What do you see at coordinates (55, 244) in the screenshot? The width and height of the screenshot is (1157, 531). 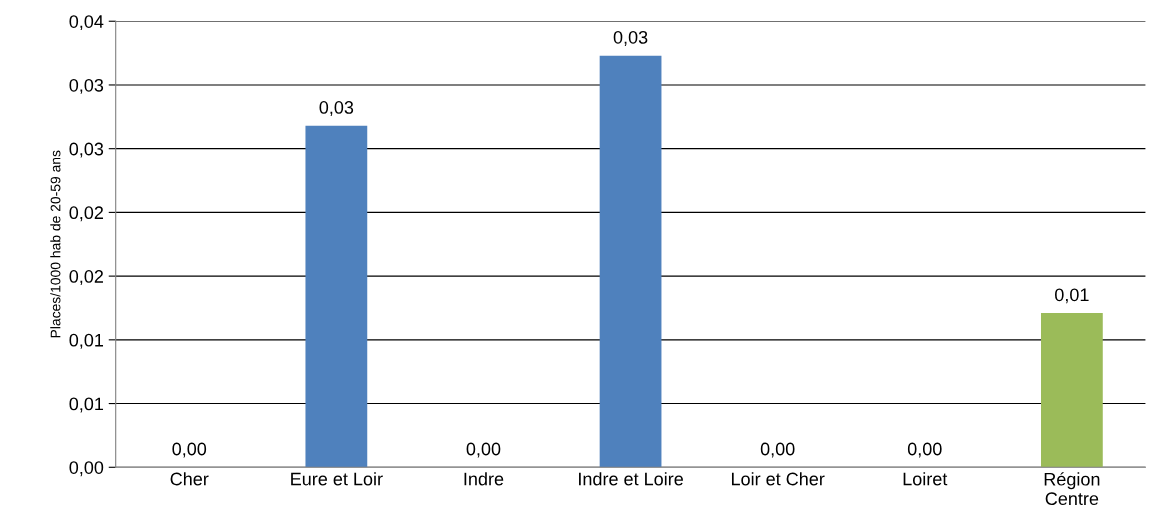 I see `y-axis-title: Places/1000 hab de 20-59 ans` at bounding box center [55, 244].